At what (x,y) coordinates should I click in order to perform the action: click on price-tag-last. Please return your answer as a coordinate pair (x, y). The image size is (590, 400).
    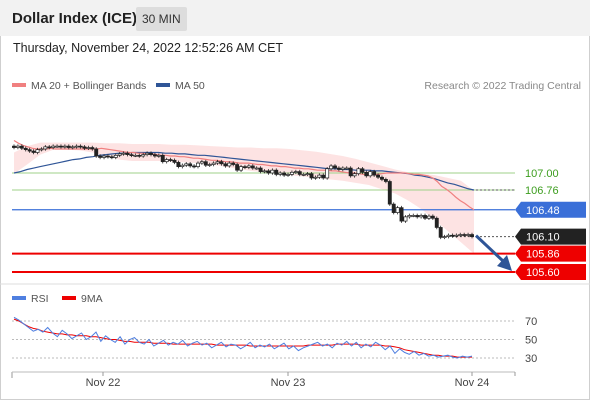
    Looking at the image, I should click on (550, 236).